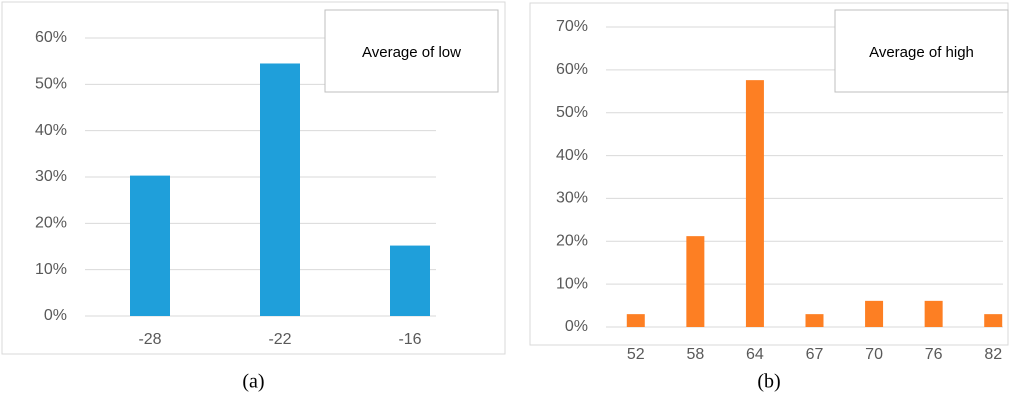 The image size is (1011, 401). Describe the element at coordinates (815, 354) in the screenshot. I see `x-tick-label: 67` at that location.